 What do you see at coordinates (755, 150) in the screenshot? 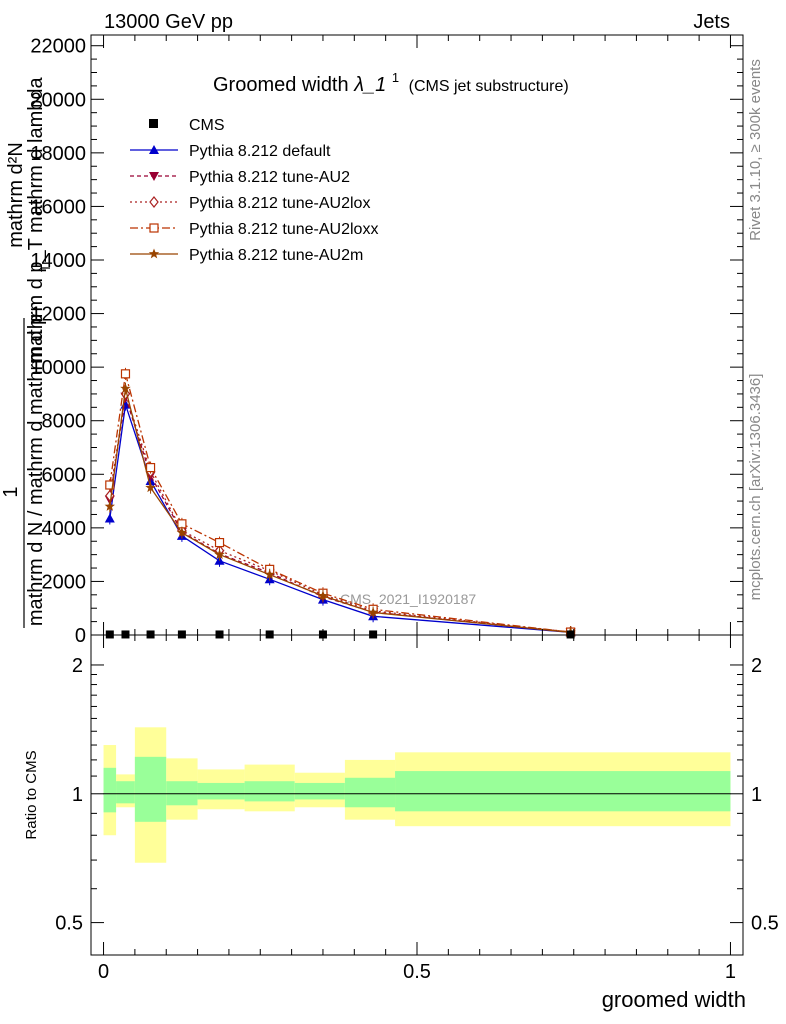
I see `rivet-note: Rivet 3.1.10, ≥ 300k events` at bounding box center [755, 150].